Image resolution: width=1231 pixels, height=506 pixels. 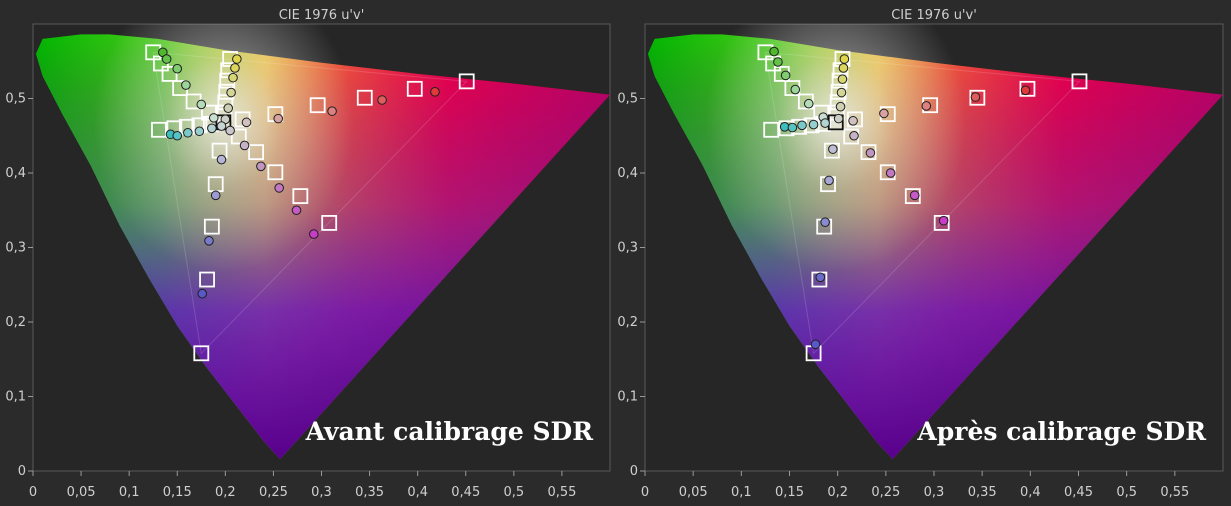 What do you see at coordinates (627, 248) in the screenshot?
I see `y-tick-label: 0,3` at bounding box center [627, 248].